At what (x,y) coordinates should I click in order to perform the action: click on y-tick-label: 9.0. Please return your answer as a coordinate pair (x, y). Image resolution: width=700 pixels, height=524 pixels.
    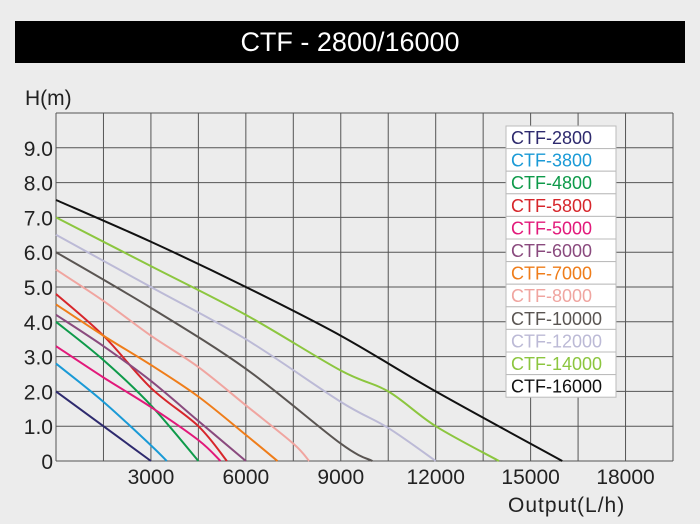
    Looking at the image, I should click on (38, 149).